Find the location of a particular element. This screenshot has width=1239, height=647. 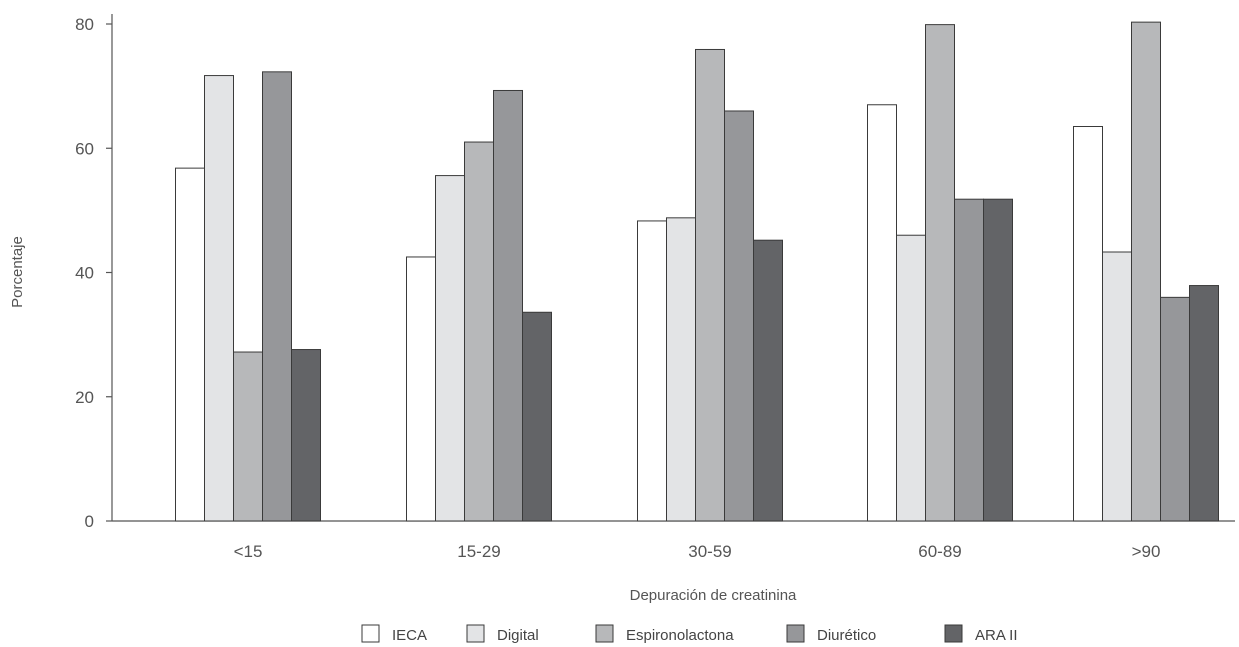

legend-label: ARA II is located at coordinates (996, 635).